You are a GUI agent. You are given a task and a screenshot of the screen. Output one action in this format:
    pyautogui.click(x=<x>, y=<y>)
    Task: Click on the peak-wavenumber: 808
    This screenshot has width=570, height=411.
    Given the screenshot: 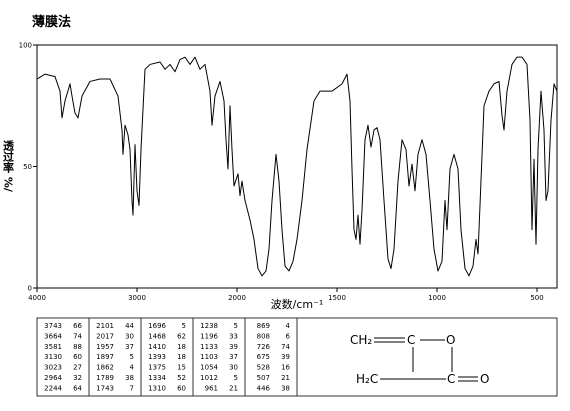 What is the action you would take?
    pyautogui.click(x=263, y=336)
    